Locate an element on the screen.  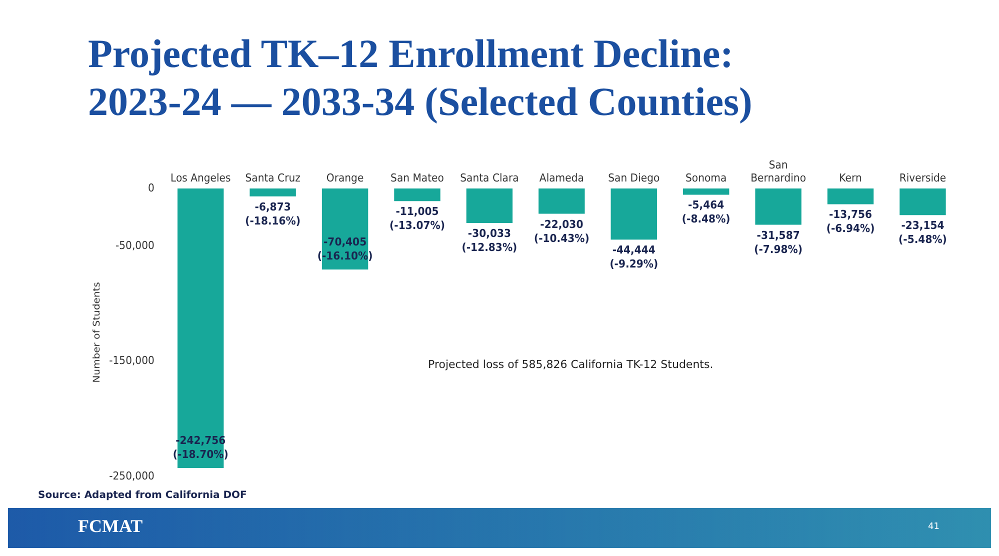
annotation: Projected loss of 585,826 California TK-12 Students. is located at coordinates (571, 364).